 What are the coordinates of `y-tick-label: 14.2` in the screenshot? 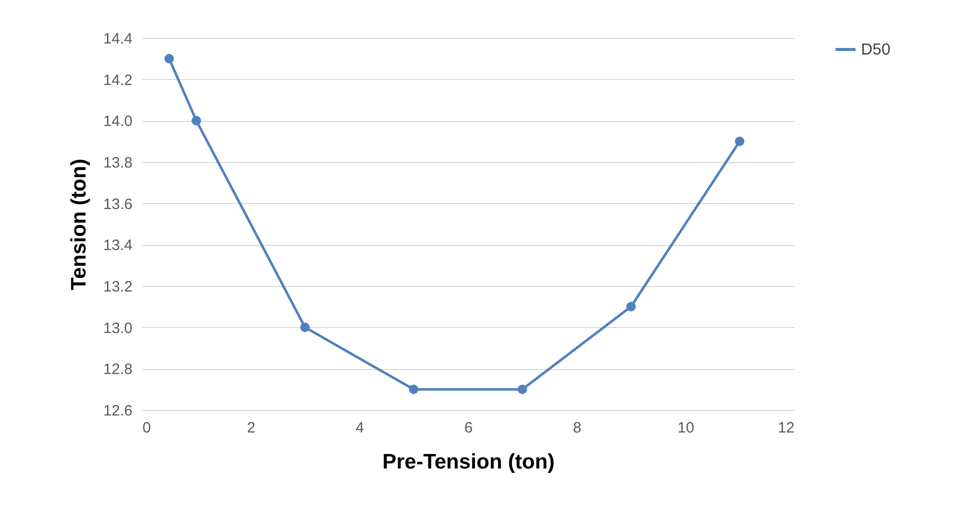 It's located at (117, 80).